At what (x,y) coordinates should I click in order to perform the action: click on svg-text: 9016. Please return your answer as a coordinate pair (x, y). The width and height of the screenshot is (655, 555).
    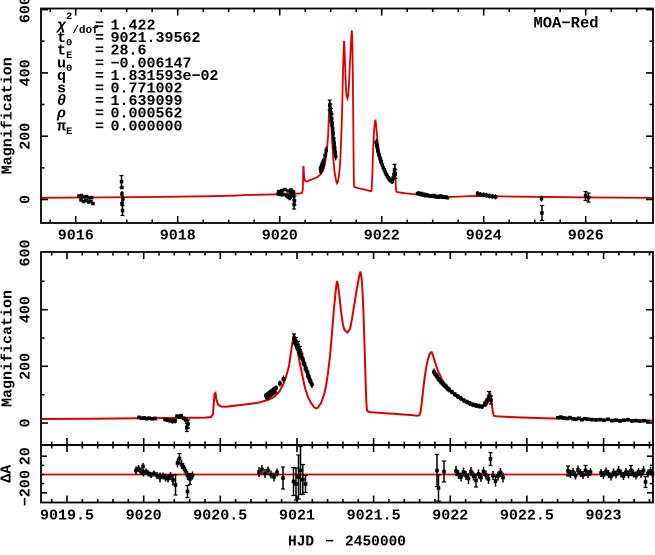
    Looking at the image, I should click on (76, 236).